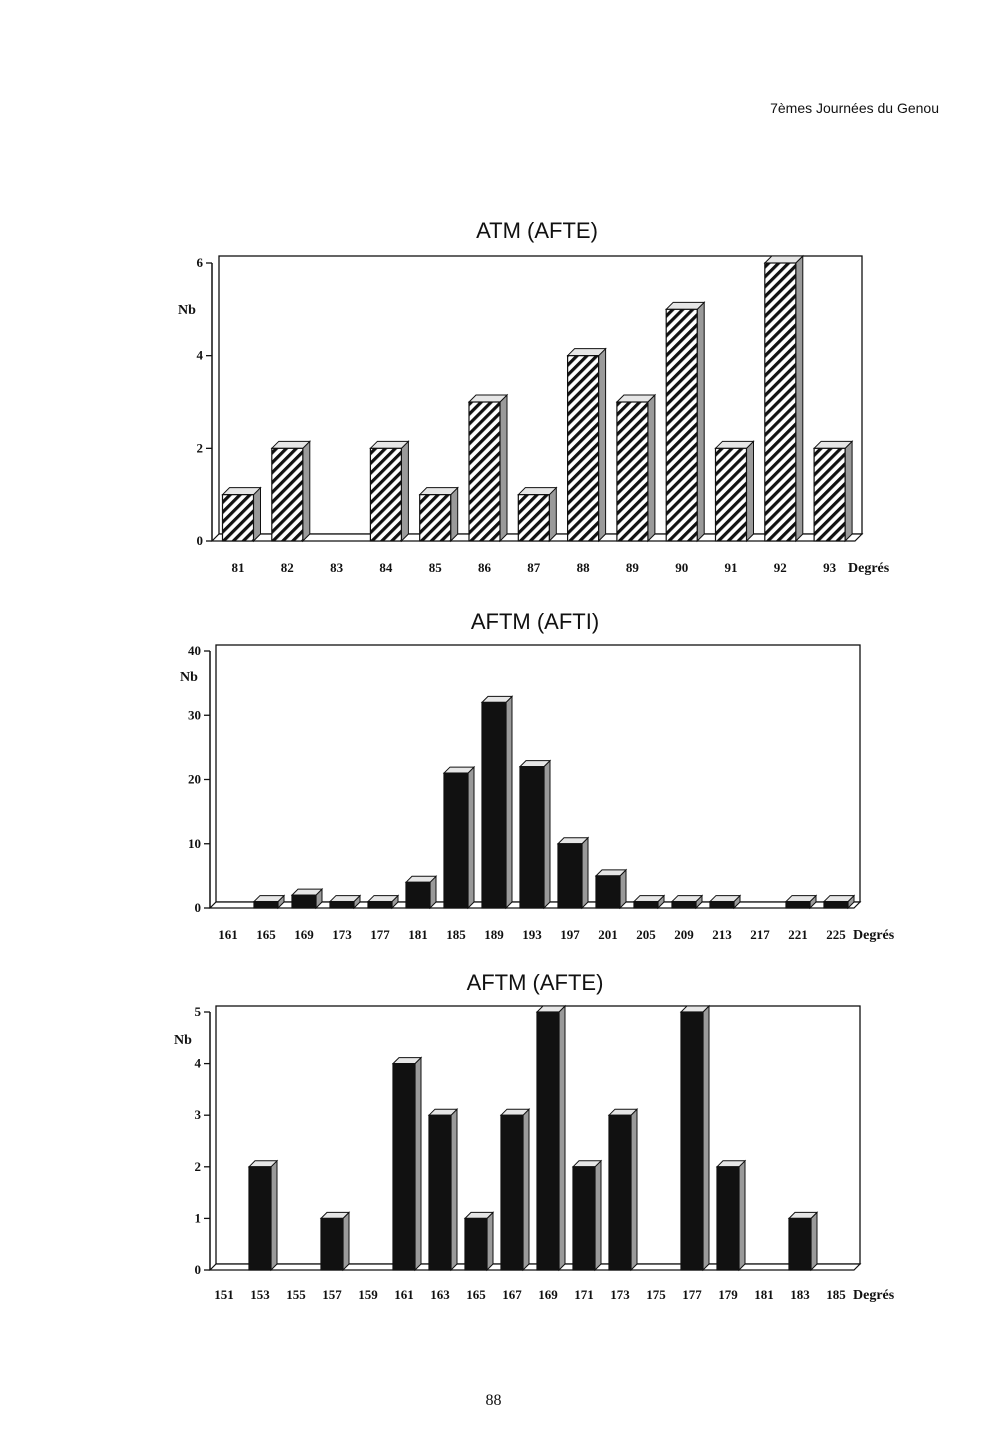 This screenshot has height=1437, width=987. What do you see at coordinates (485, 567) in the screenshot?
I see `x-tick-label: 86` at bounding box center [485, 567].